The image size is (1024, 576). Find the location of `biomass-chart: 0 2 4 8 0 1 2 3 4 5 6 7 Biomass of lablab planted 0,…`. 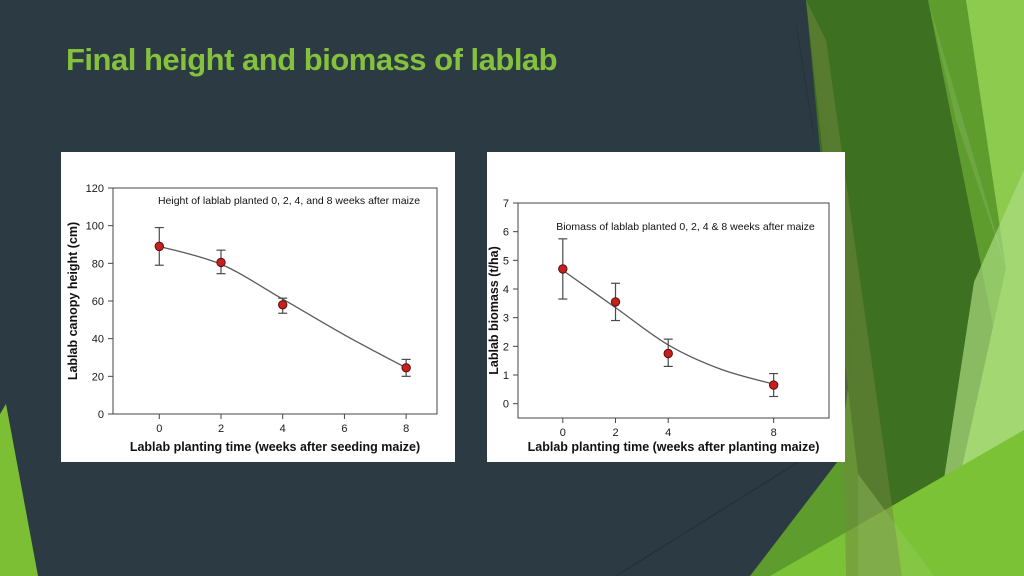

biomass-chart: 0 2 4 8 0 1 2 3 4 5 6 7 Biomass of lablab planted 0,… is located at coordinates (658, 326).